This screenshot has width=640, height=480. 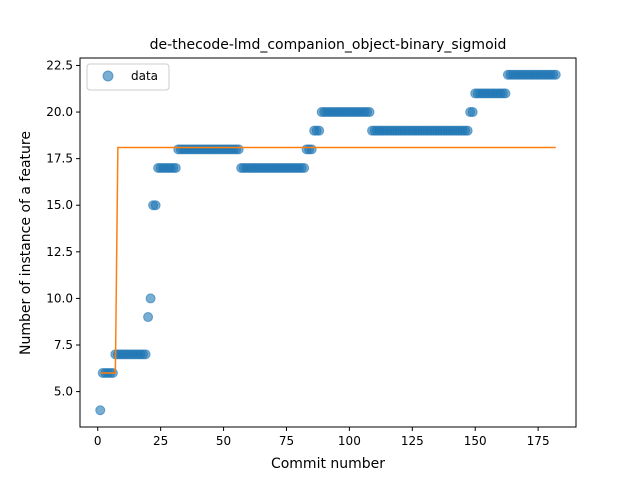 What do you see at coordinates (59, 112) in the screenshot?
I see `y-tick-label: 20.0` at bounding box center [59, 112].